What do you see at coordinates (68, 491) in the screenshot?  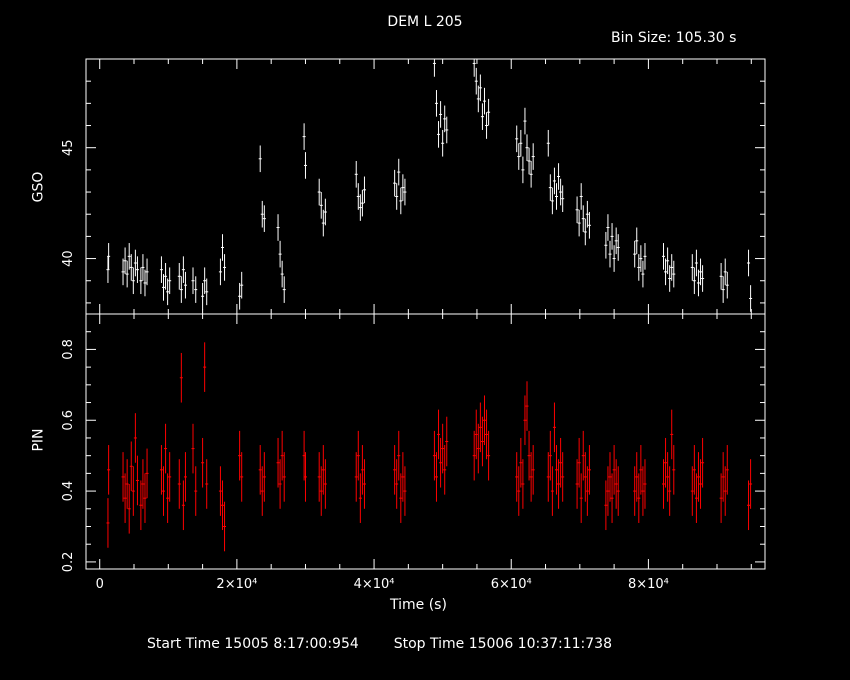 I see `y-tick-label: 0.4` at bounding box center [68, 491].